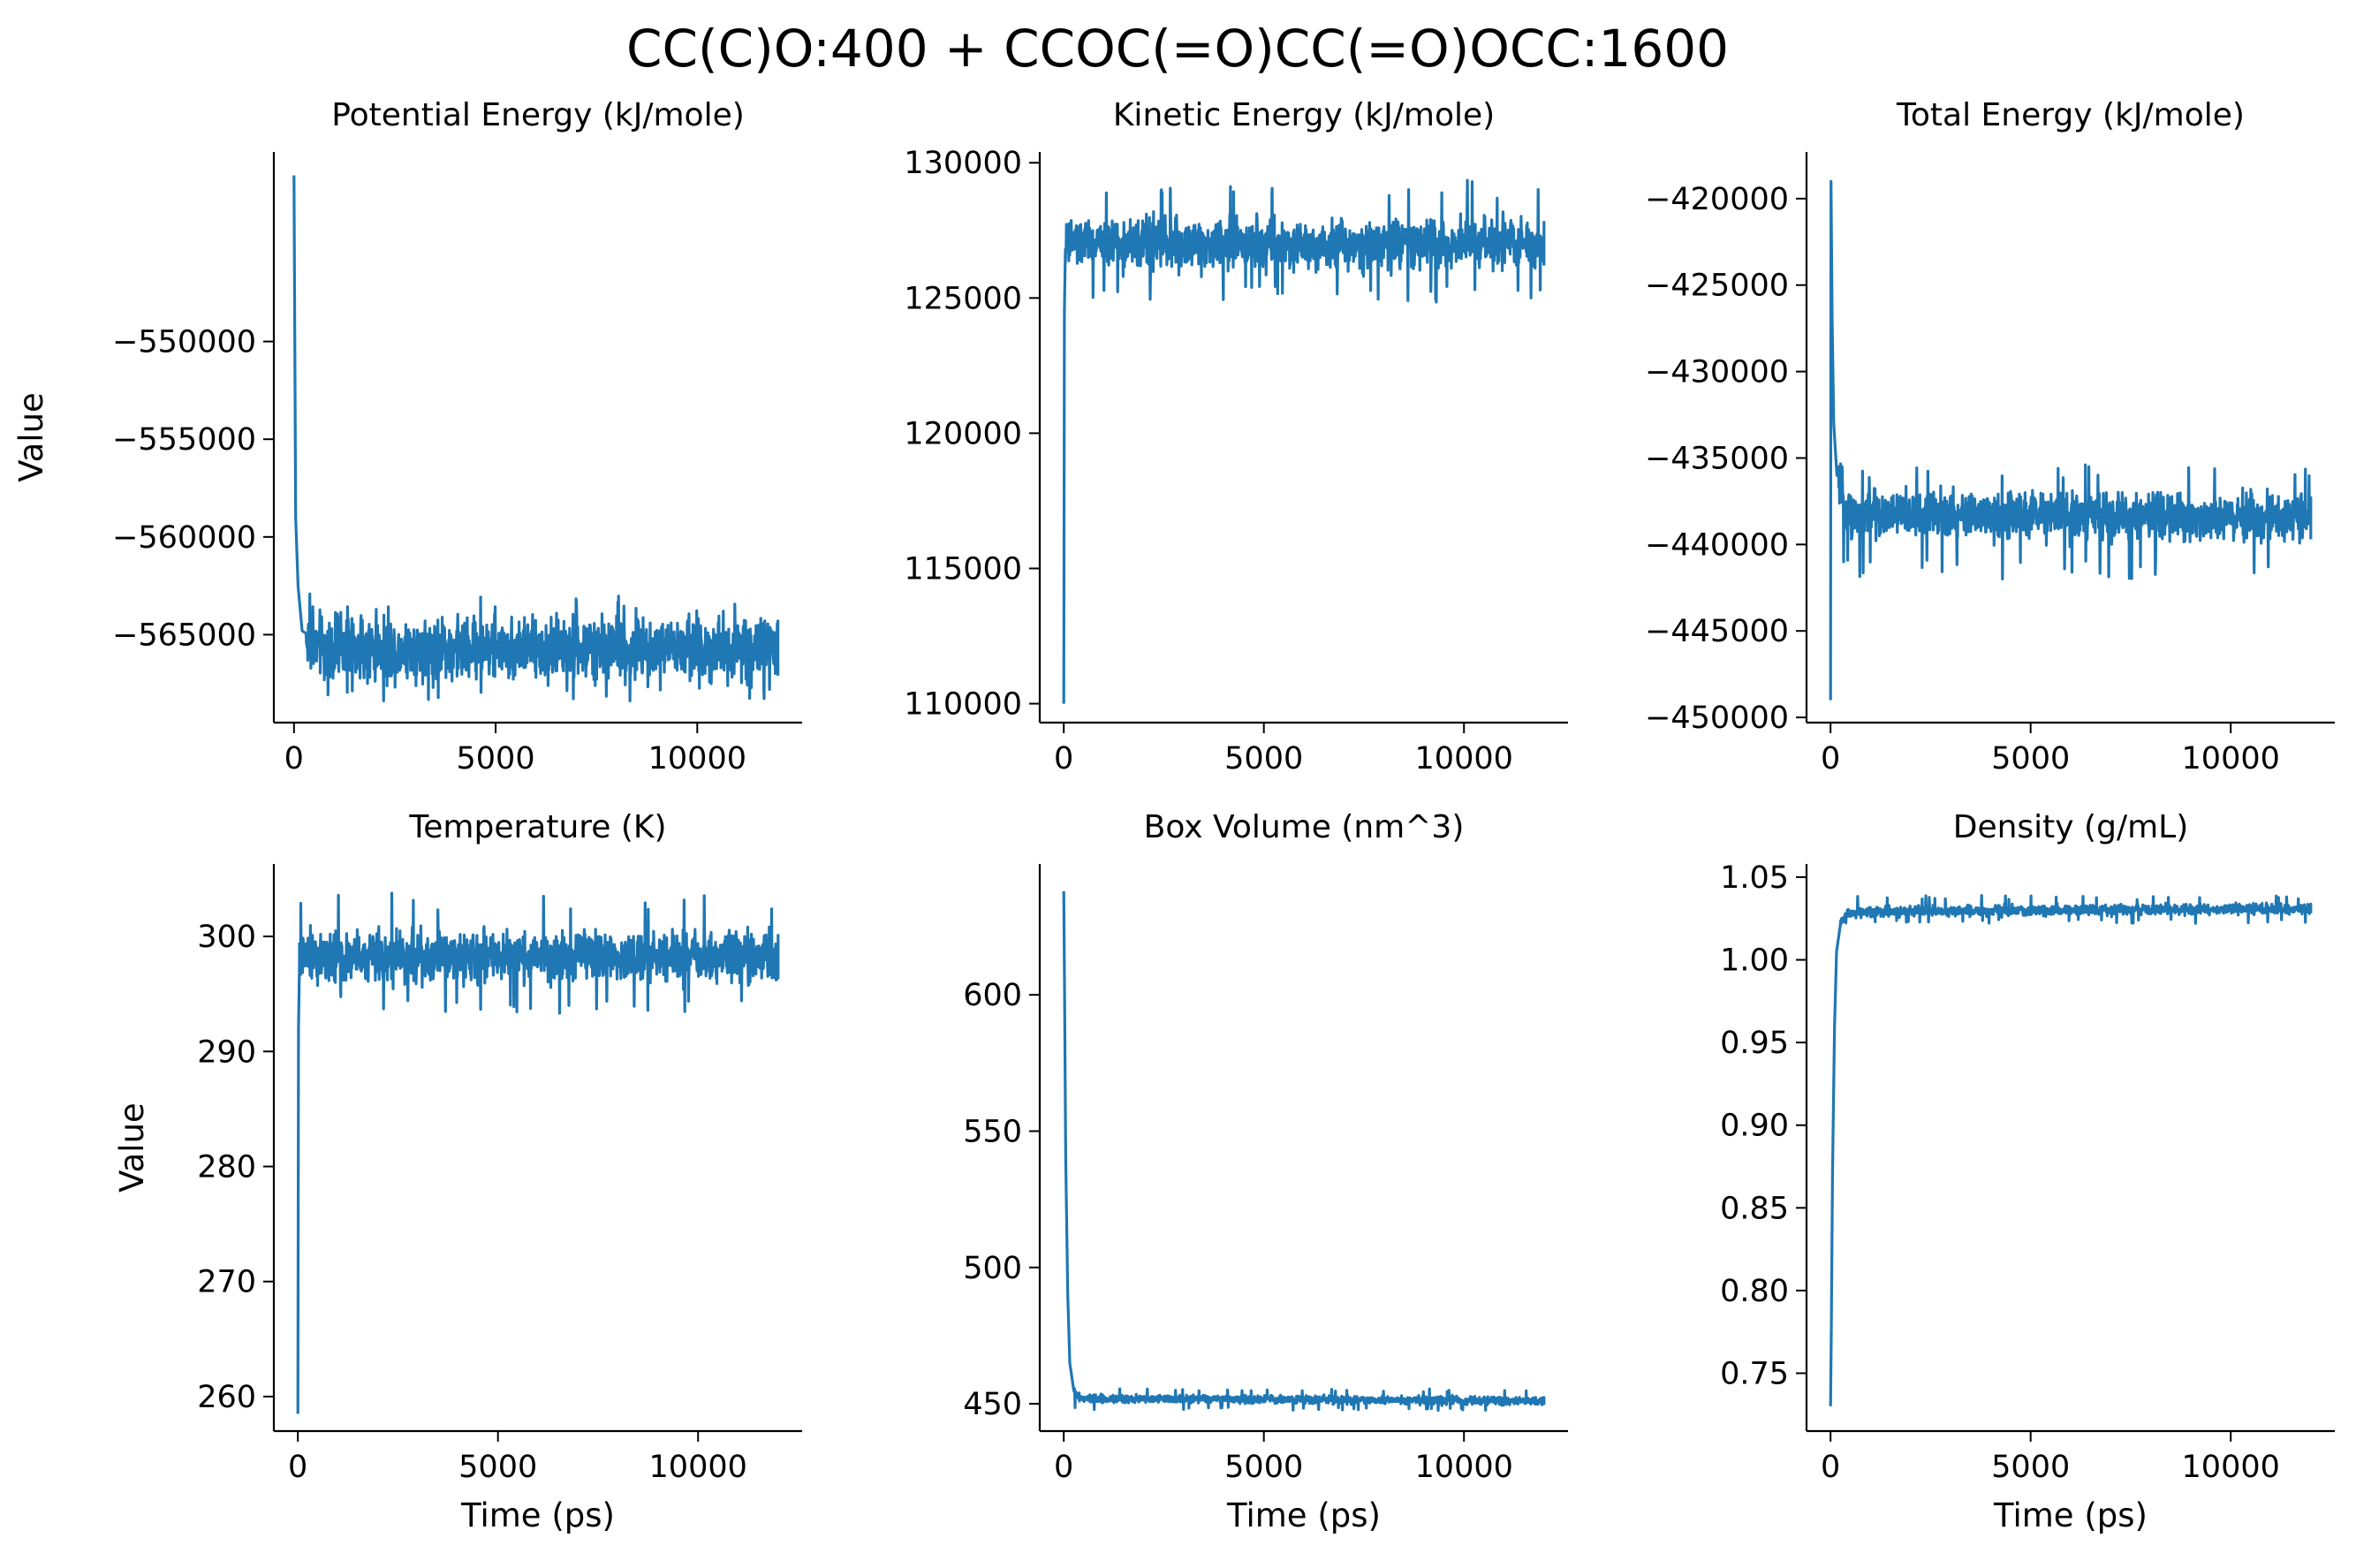 Image resolution: width=2356 pixels, height=1568 pixels. I want to click on y-tick-label: −560000, so click(184, 538).